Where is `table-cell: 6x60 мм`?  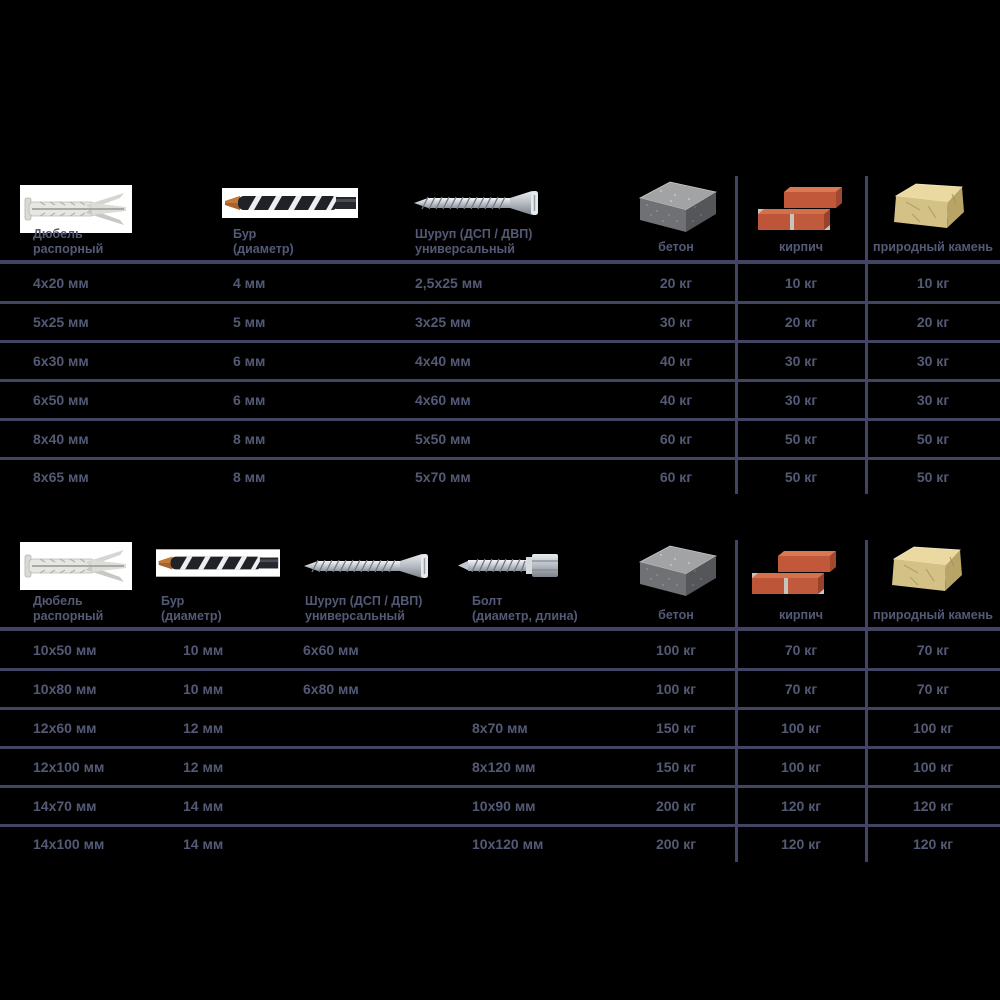
table-cell: 6x60 мм is located at coordinates (331, 650).